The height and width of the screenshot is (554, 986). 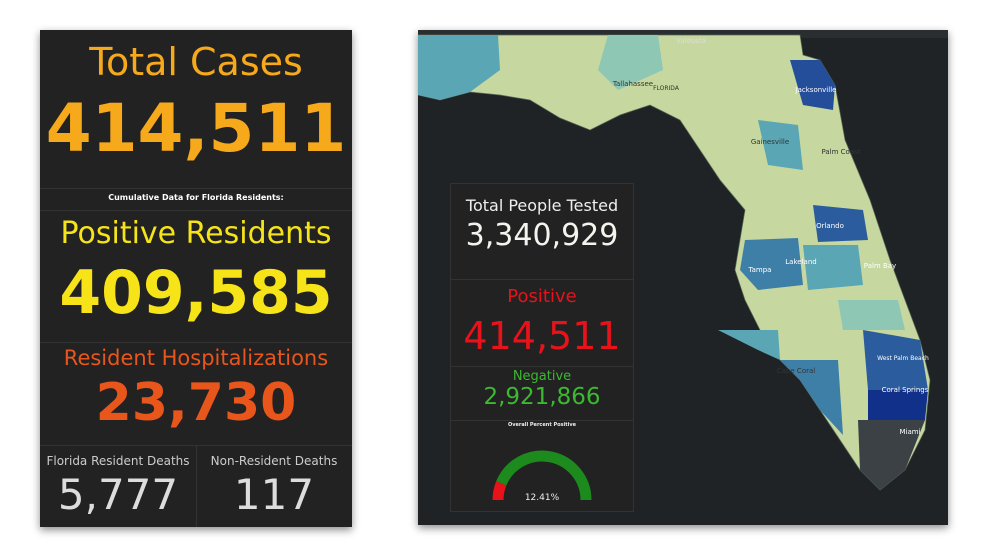 I want to click on positive-title: Positive Residents, so click(x=196, y=233).